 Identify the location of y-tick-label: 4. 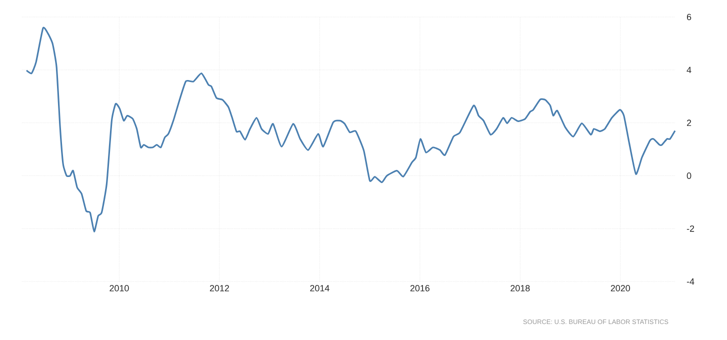
(689, 69).